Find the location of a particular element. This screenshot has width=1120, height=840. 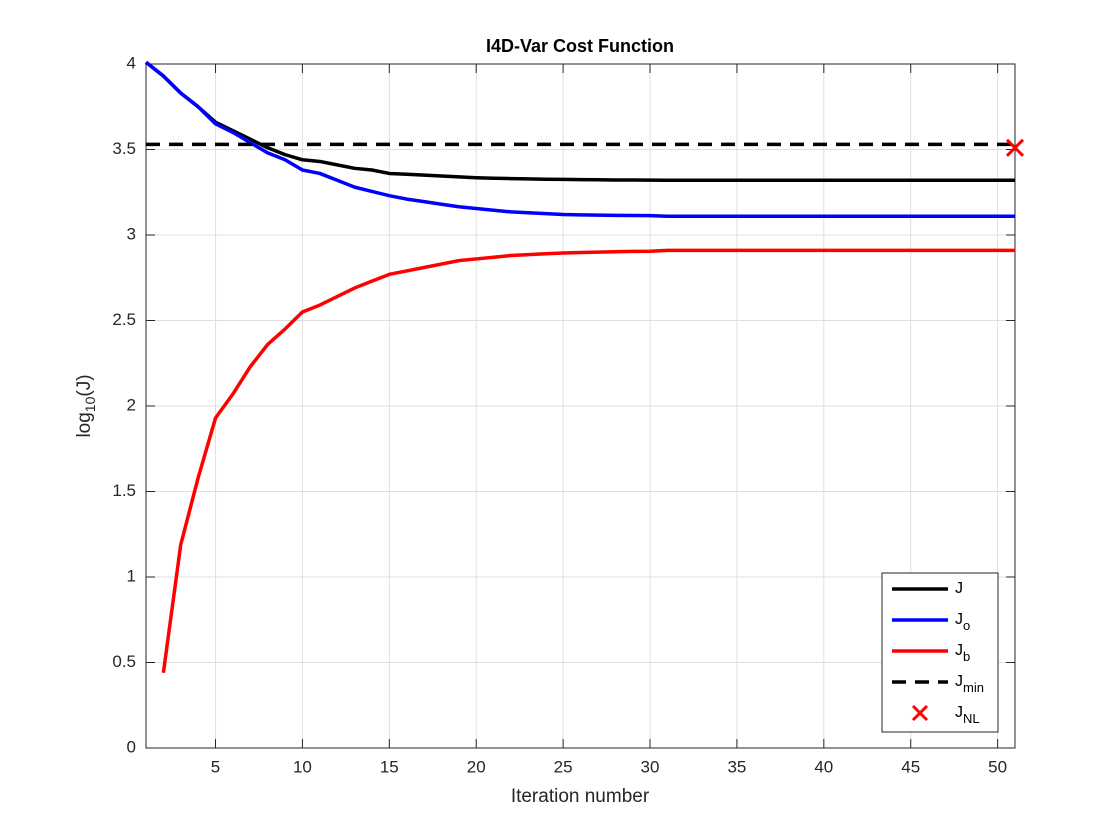

legend-label: Jb is located at coordinates (962, 653).